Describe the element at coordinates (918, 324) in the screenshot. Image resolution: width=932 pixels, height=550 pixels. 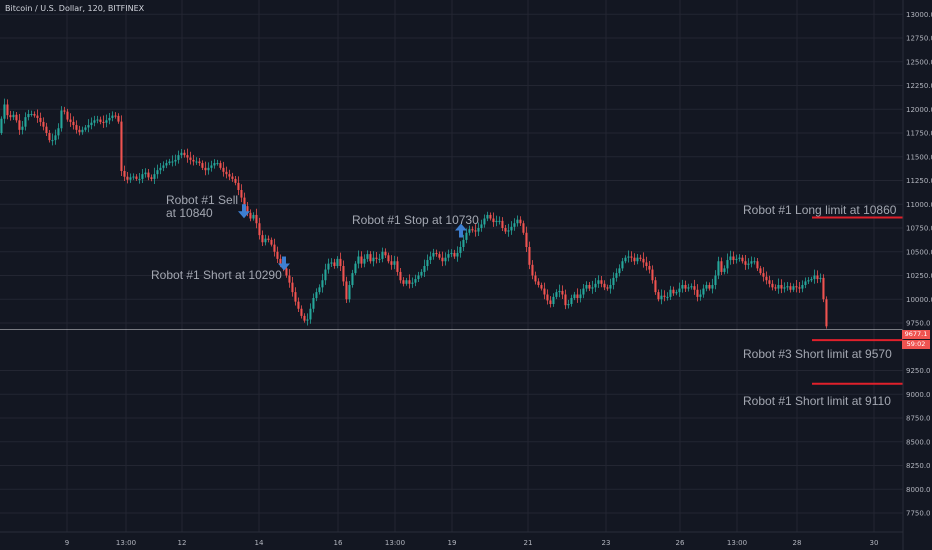
I see `y-tick-label: 9750.0` at that location.